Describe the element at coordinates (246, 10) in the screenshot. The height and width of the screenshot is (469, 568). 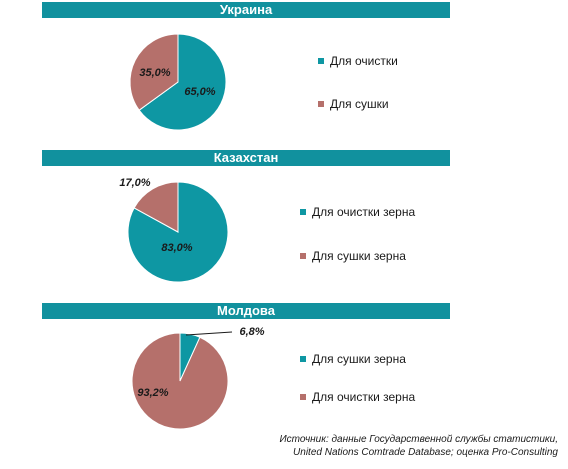
I see `chart-title-ukraine: Украина` at that location.